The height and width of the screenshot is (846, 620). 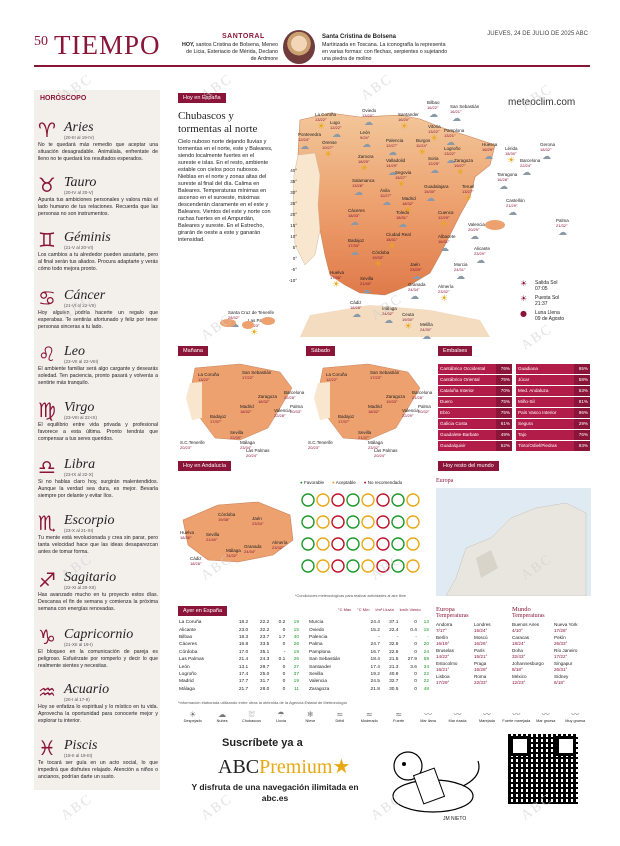 I want to click on sign-dates: (21-VI al 22-VII), so click(x=80, y=305).